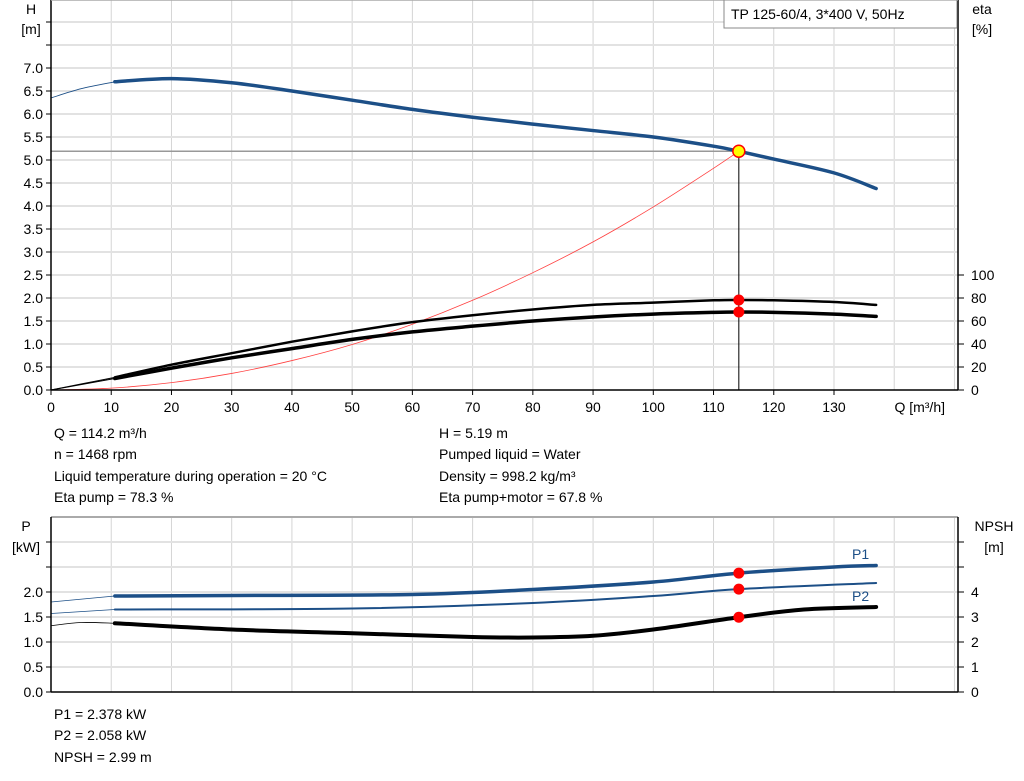  Describe the element at coordinates (979, 344) in the screenshot. I see `eta-tick-label: 40` at that location.